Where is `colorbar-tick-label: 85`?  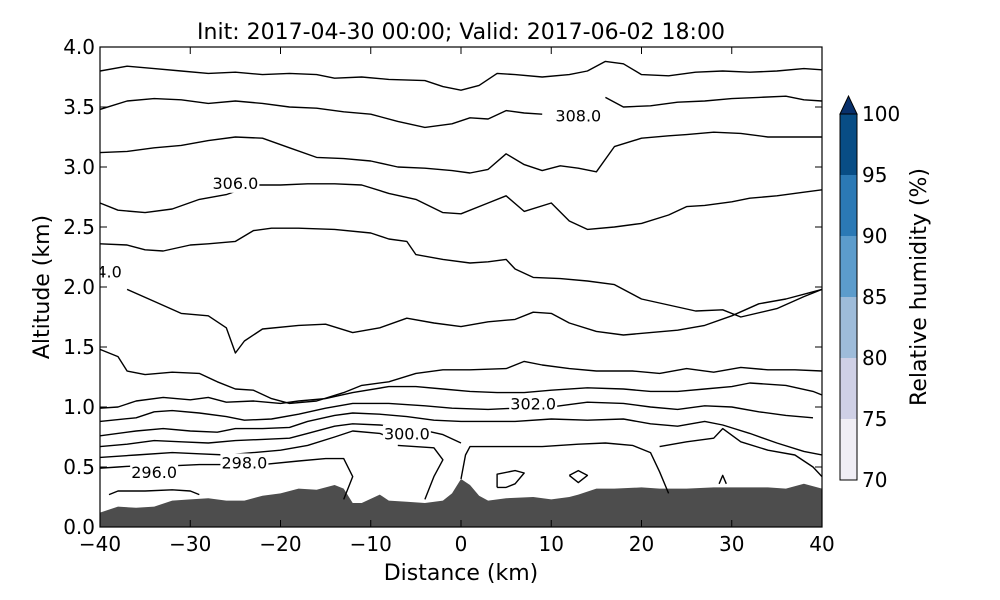
colorbar-tick-label: 85 is located at coordinates (874, 297).